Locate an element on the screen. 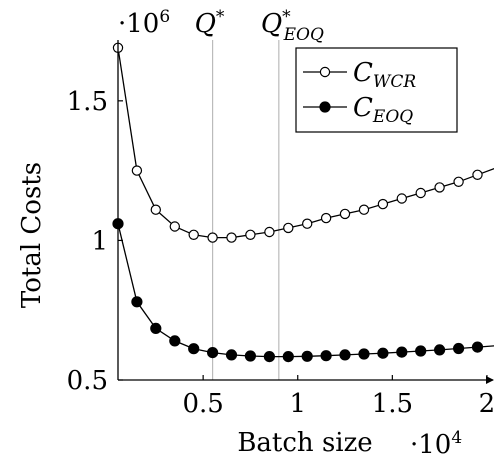 The image size is (494, 460). y-tick-label-2: 1.5 is located at coordinates (87, 102).